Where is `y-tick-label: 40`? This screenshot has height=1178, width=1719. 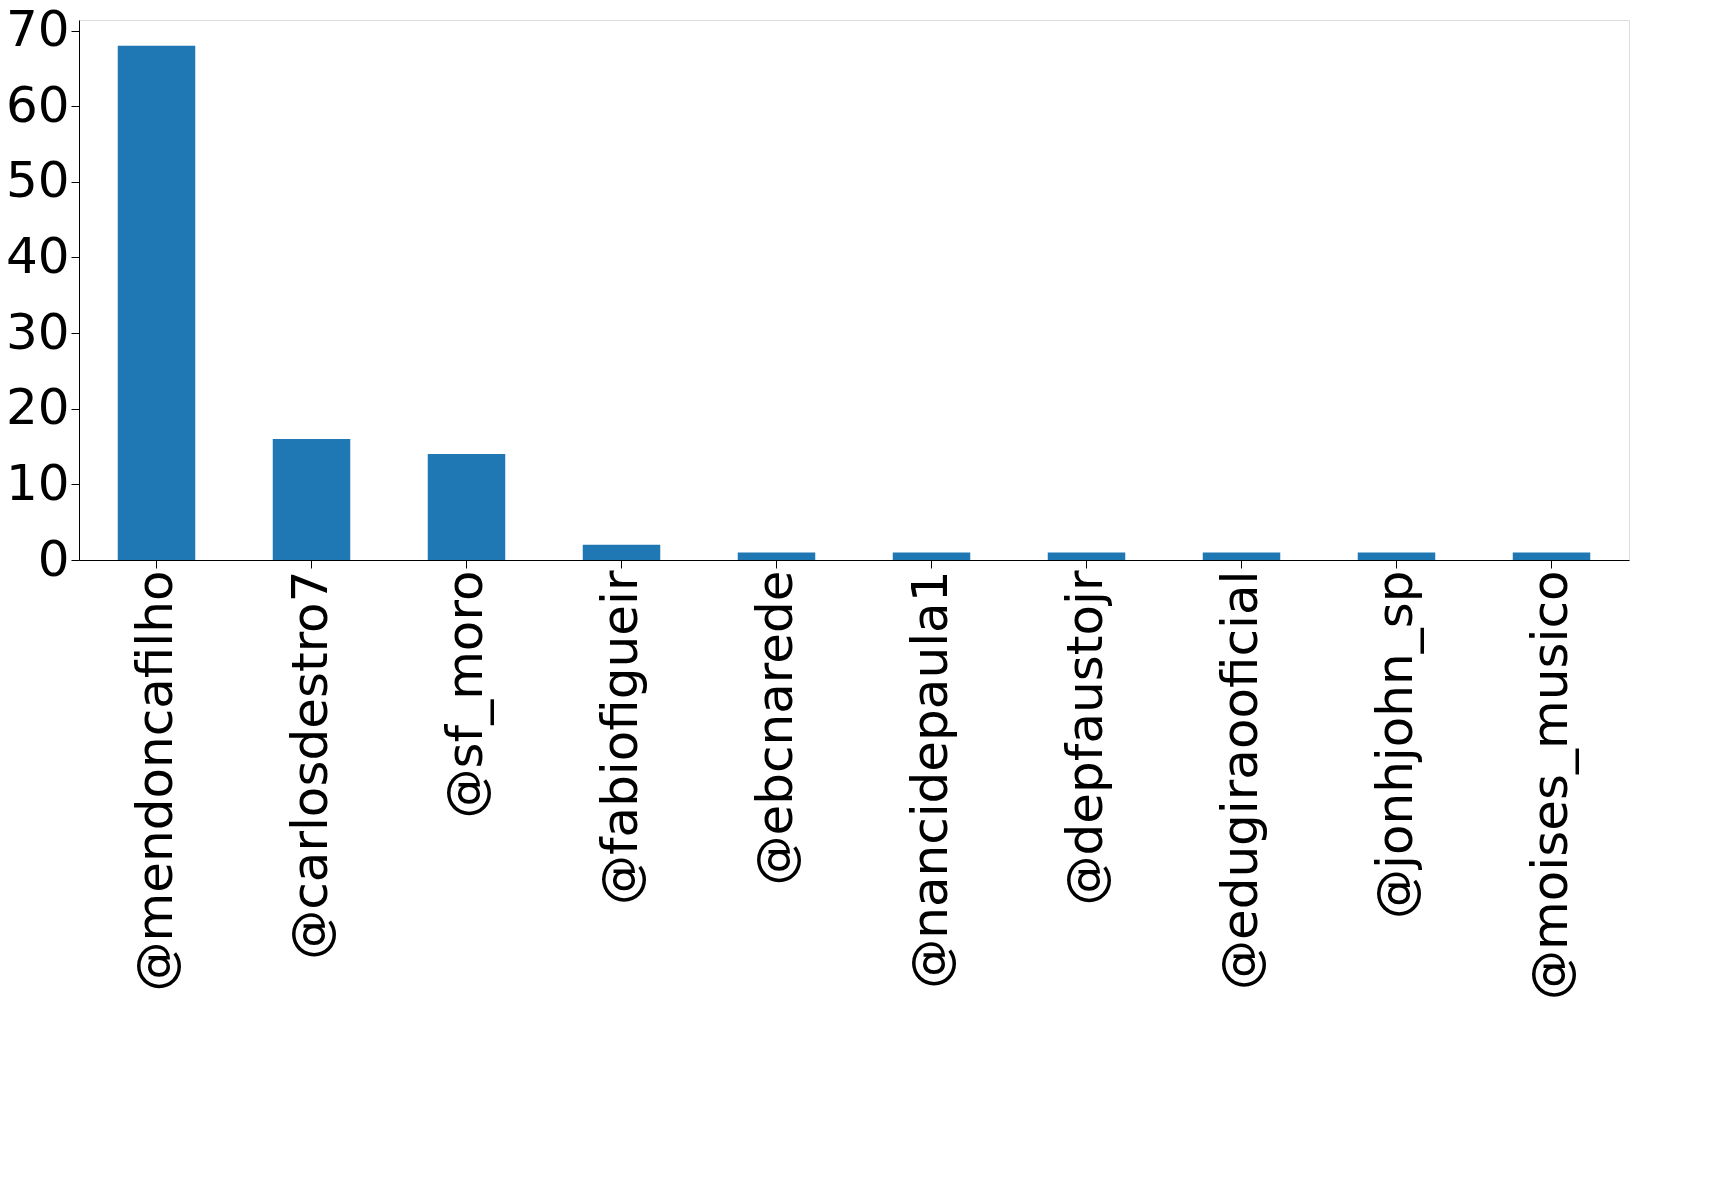 y-tick-label: 40 is located at coordinates (37, 255).